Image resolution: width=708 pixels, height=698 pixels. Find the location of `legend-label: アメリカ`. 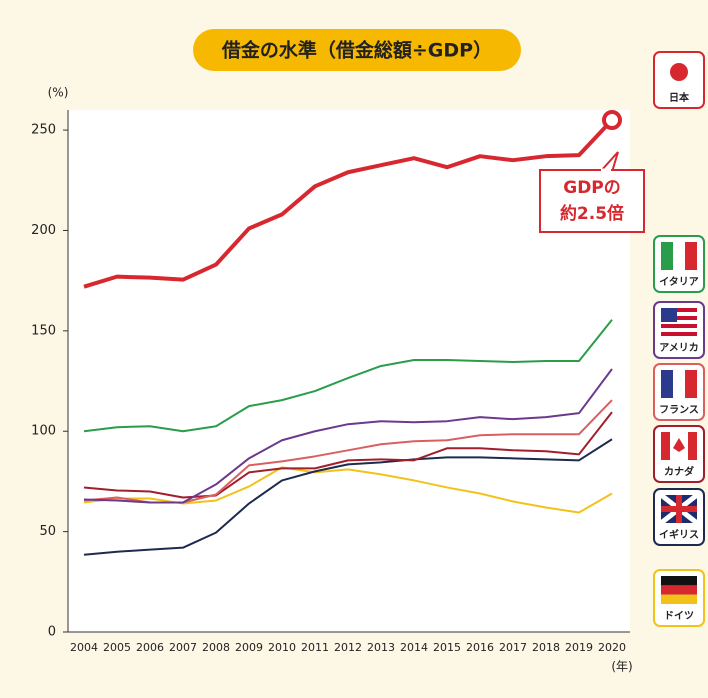

legend-label: アメリカ is located at coordinates (679, 348).